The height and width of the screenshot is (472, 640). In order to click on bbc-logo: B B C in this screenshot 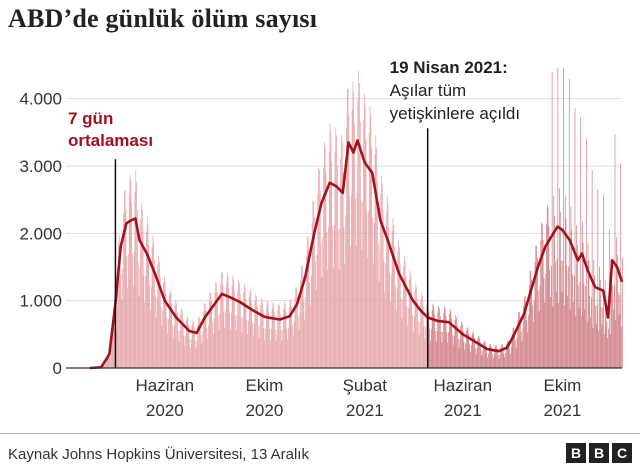, I will do `click(599, 453)`.